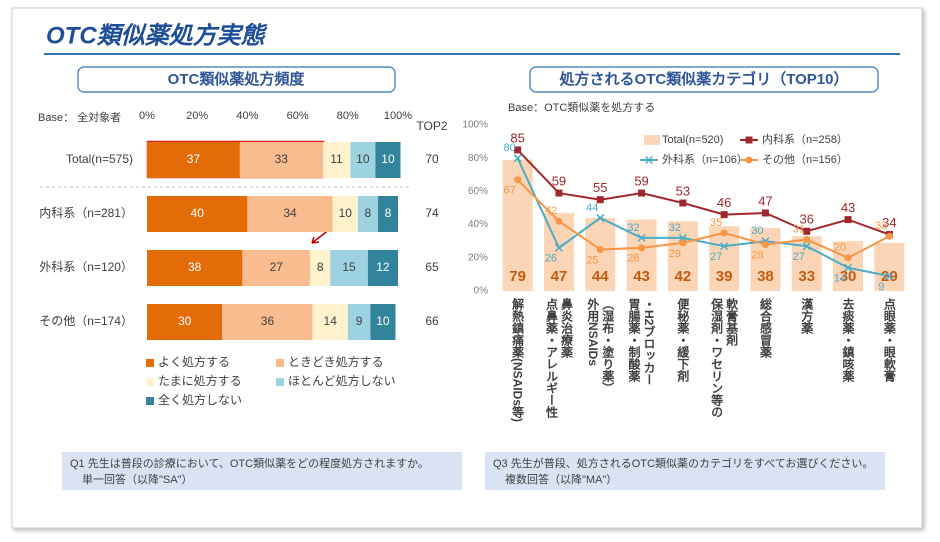  Describe the element at coordinates (432, 267) in the screenshot. I see `top2-value: 65` at that location.